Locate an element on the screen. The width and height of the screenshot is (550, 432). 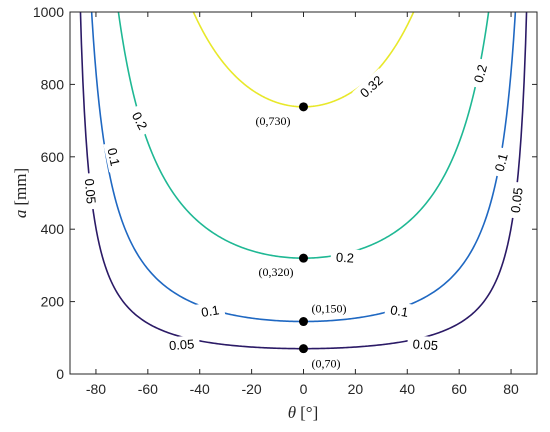
y-axis-unit: [mm] is located at coordinates (20, 187).